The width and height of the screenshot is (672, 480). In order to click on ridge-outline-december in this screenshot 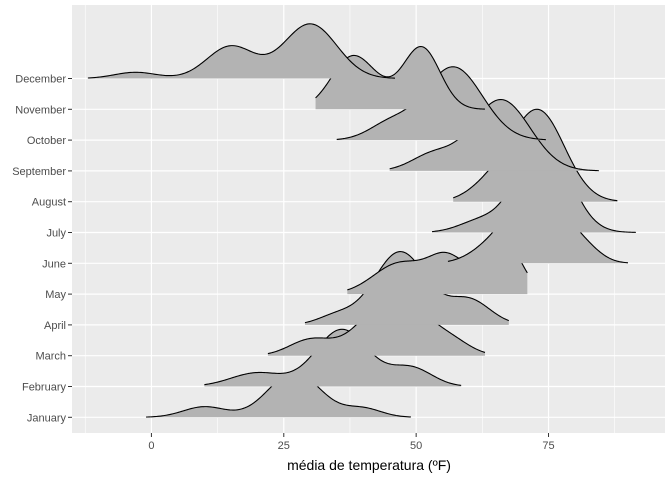, I will do `click(241, 51)`.